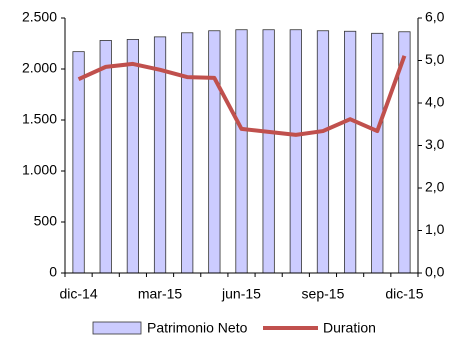 The width and height of the screenshot is (458, 341). What do you see at coordinates (79, 294) in the screenshot?
I see `x-tick-label: dic-14` at bounding box center [79, 294].